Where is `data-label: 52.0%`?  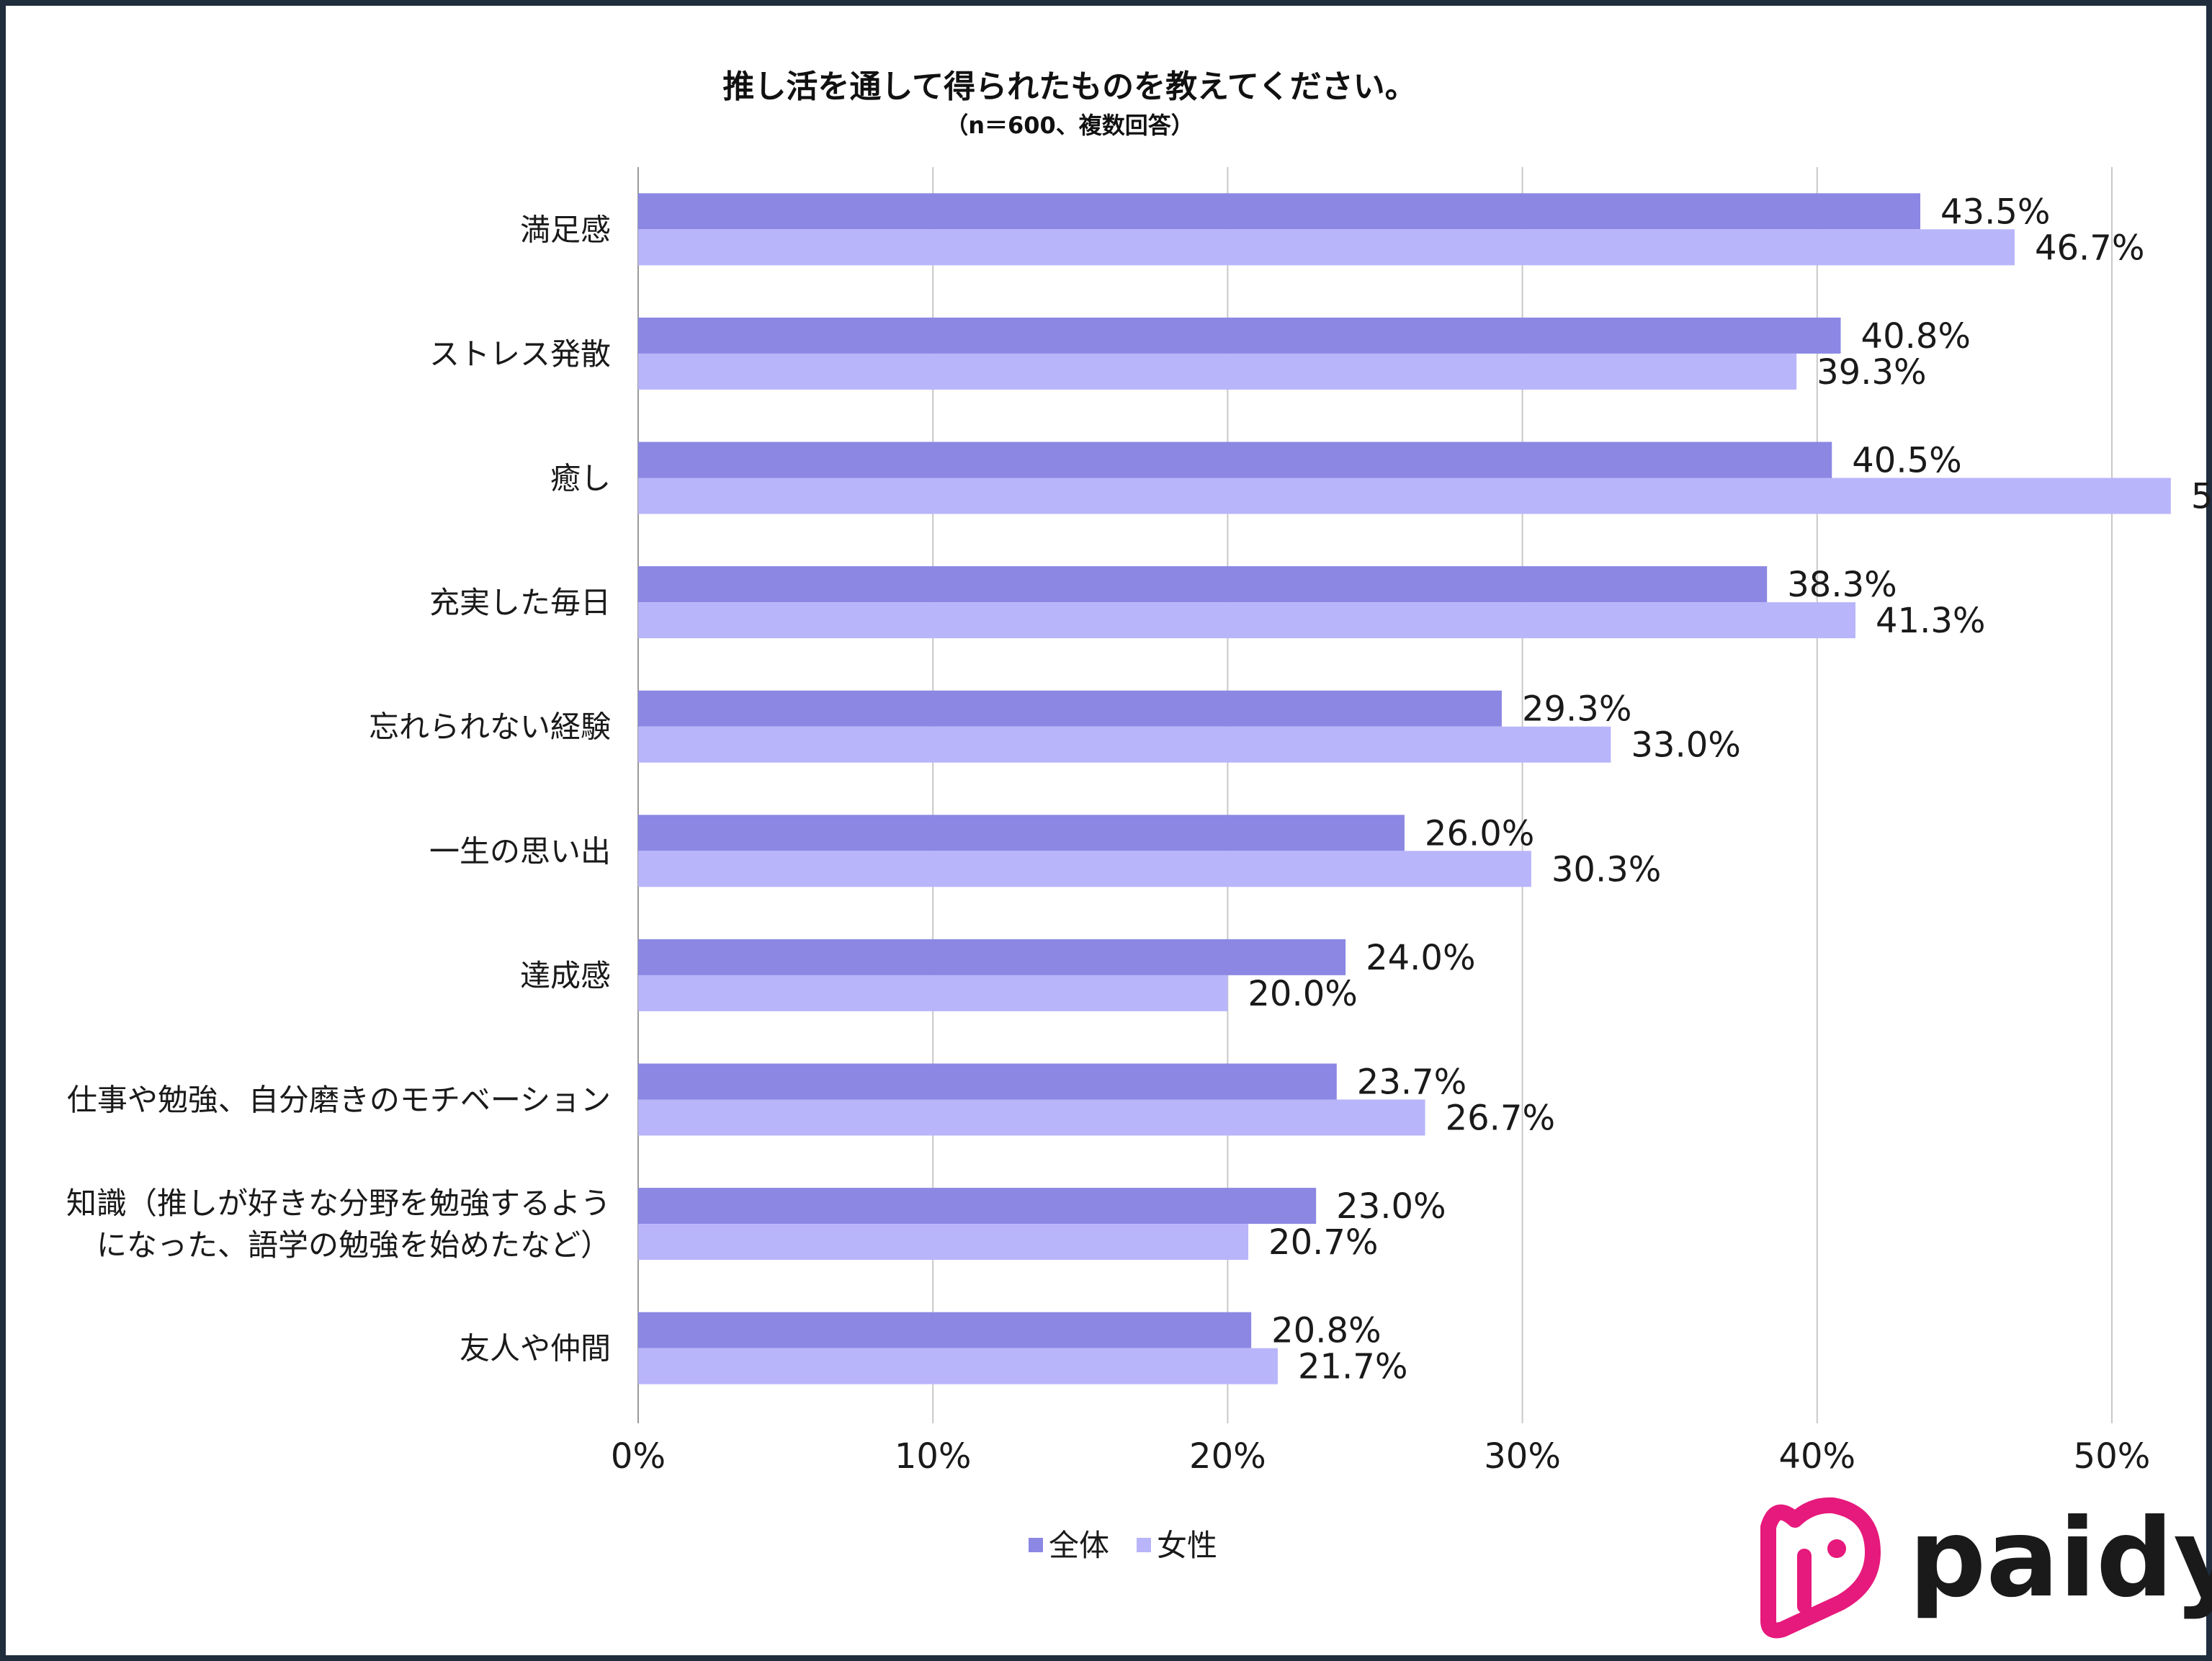 data-label: 52.0% is located at coordinates (2201, 497).